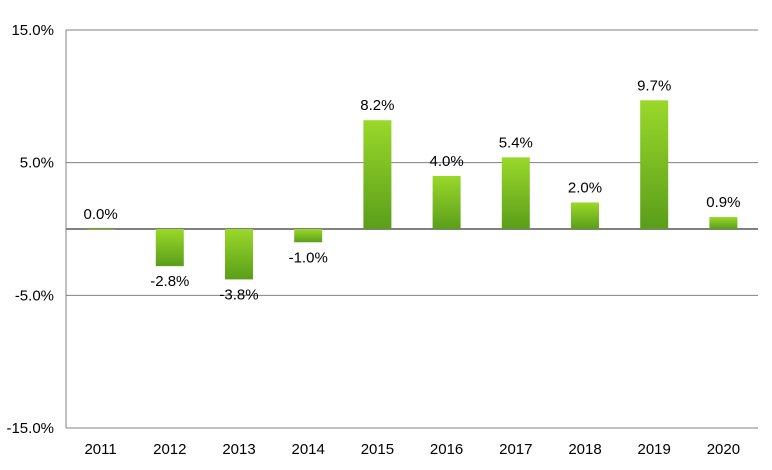 This screenshot has height=470, width=772. Describe the element at coordinates (585, 187) in the screenshot. I see `data-label-2018: 2.0%` at that location.